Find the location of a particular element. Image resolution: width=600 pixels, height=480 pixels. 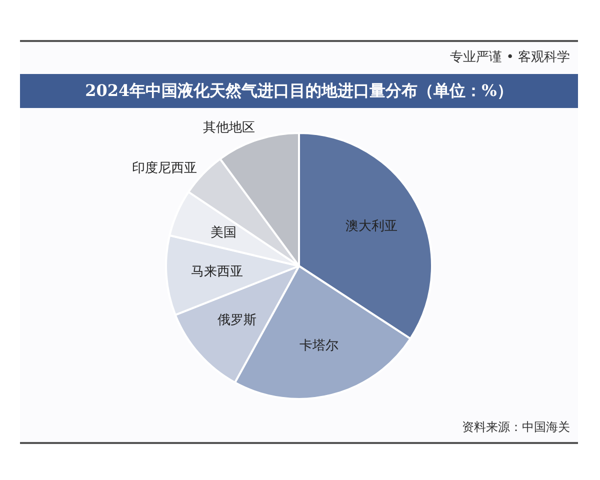

slice-label: 马来西亚 is located at coordinates (216, 272).